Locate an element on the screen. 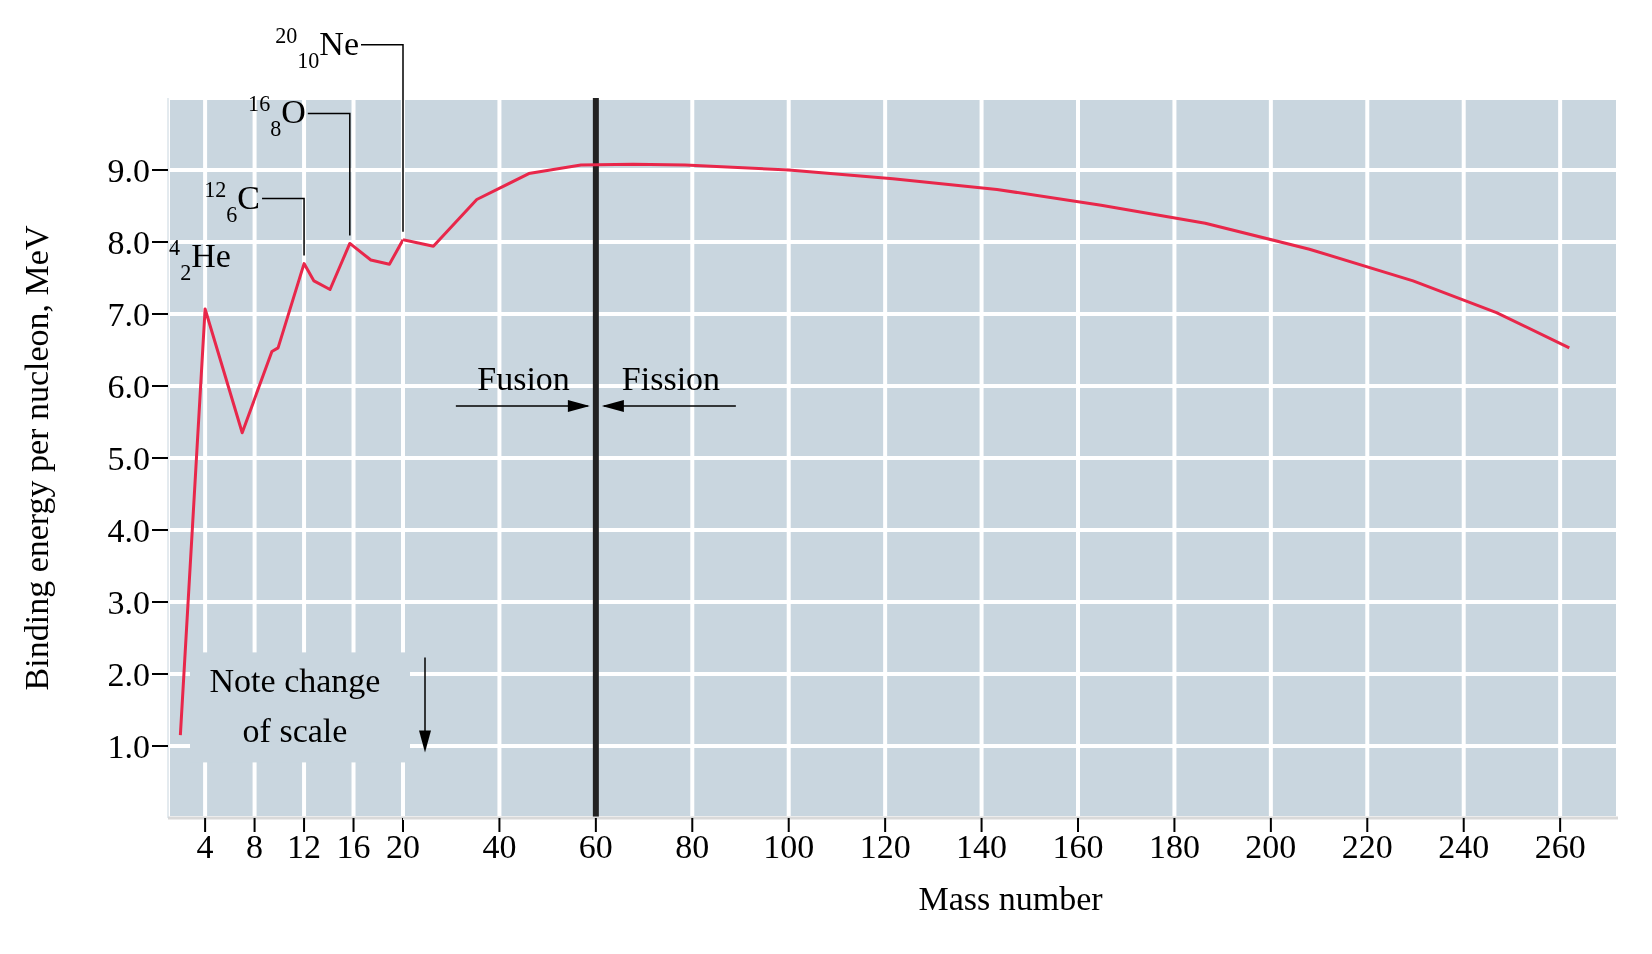 The height and width of the screenshot is (954, 1652). x-tick-label: 180 is located at coordinates (1174, 847).